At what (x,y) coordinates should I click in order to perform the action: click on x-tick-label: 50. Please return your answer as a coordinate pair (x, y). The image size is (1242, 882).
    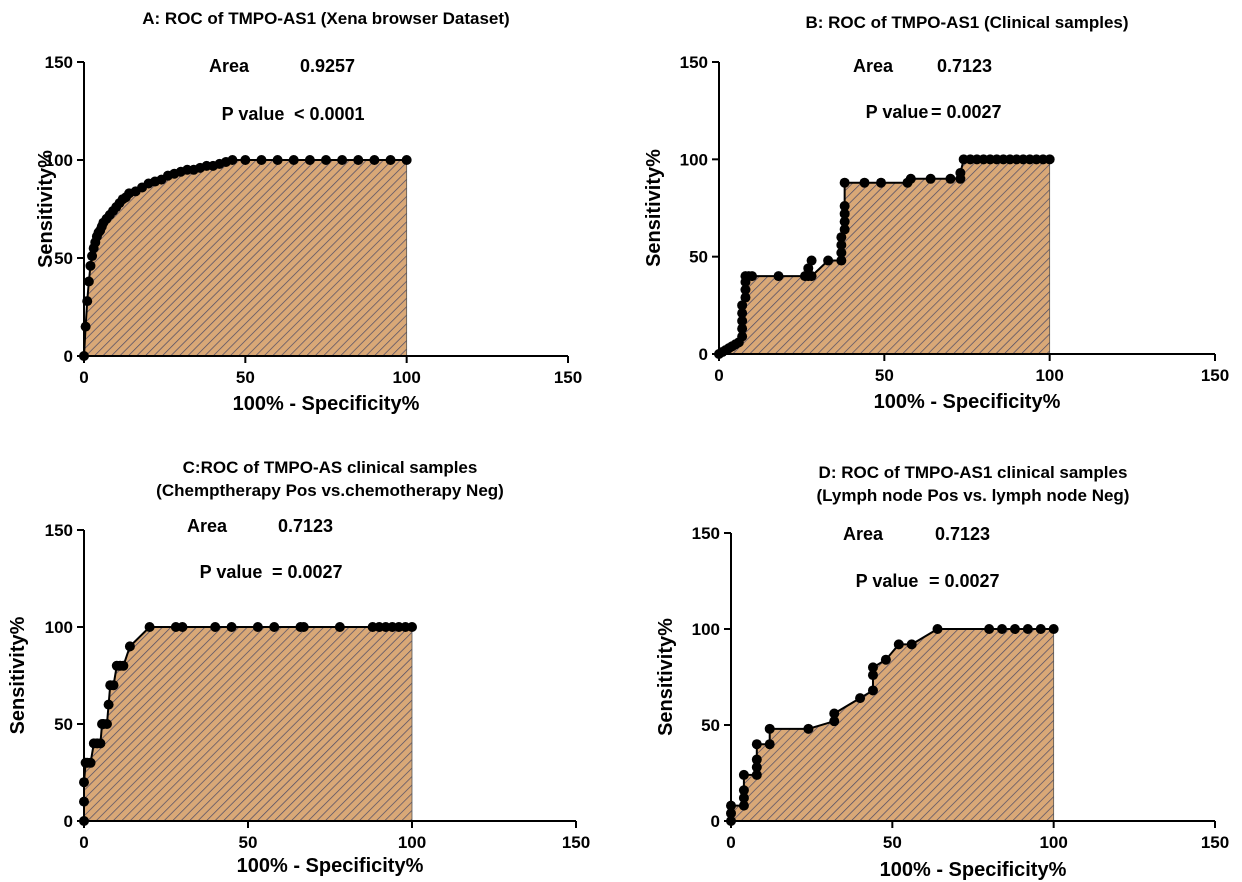
    Looking at the image, I should click on (892, 842).